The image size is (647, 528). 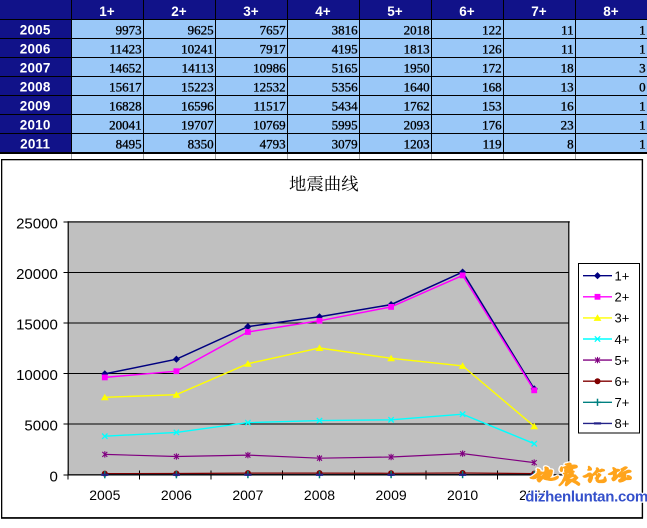 I want to click on svg-text: 16596, so click(x=197, y=106).